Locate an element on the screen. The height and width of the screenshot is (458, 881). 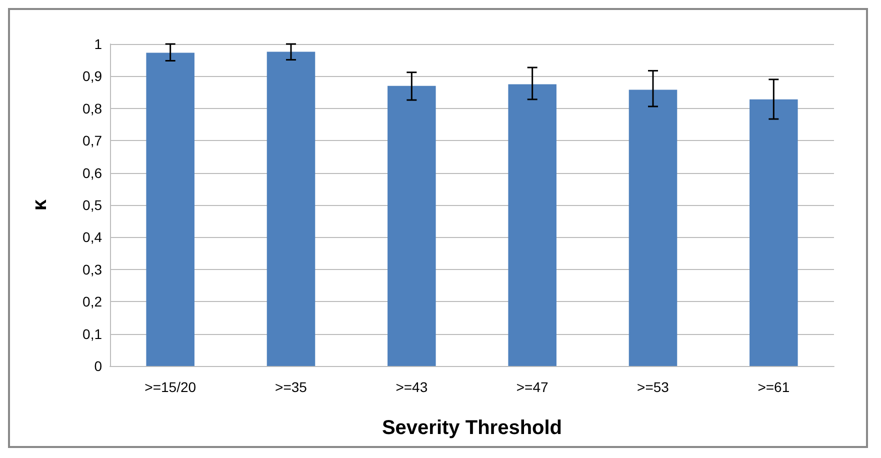
x-tick-label: >=35 is located at coordinates (291, 387).